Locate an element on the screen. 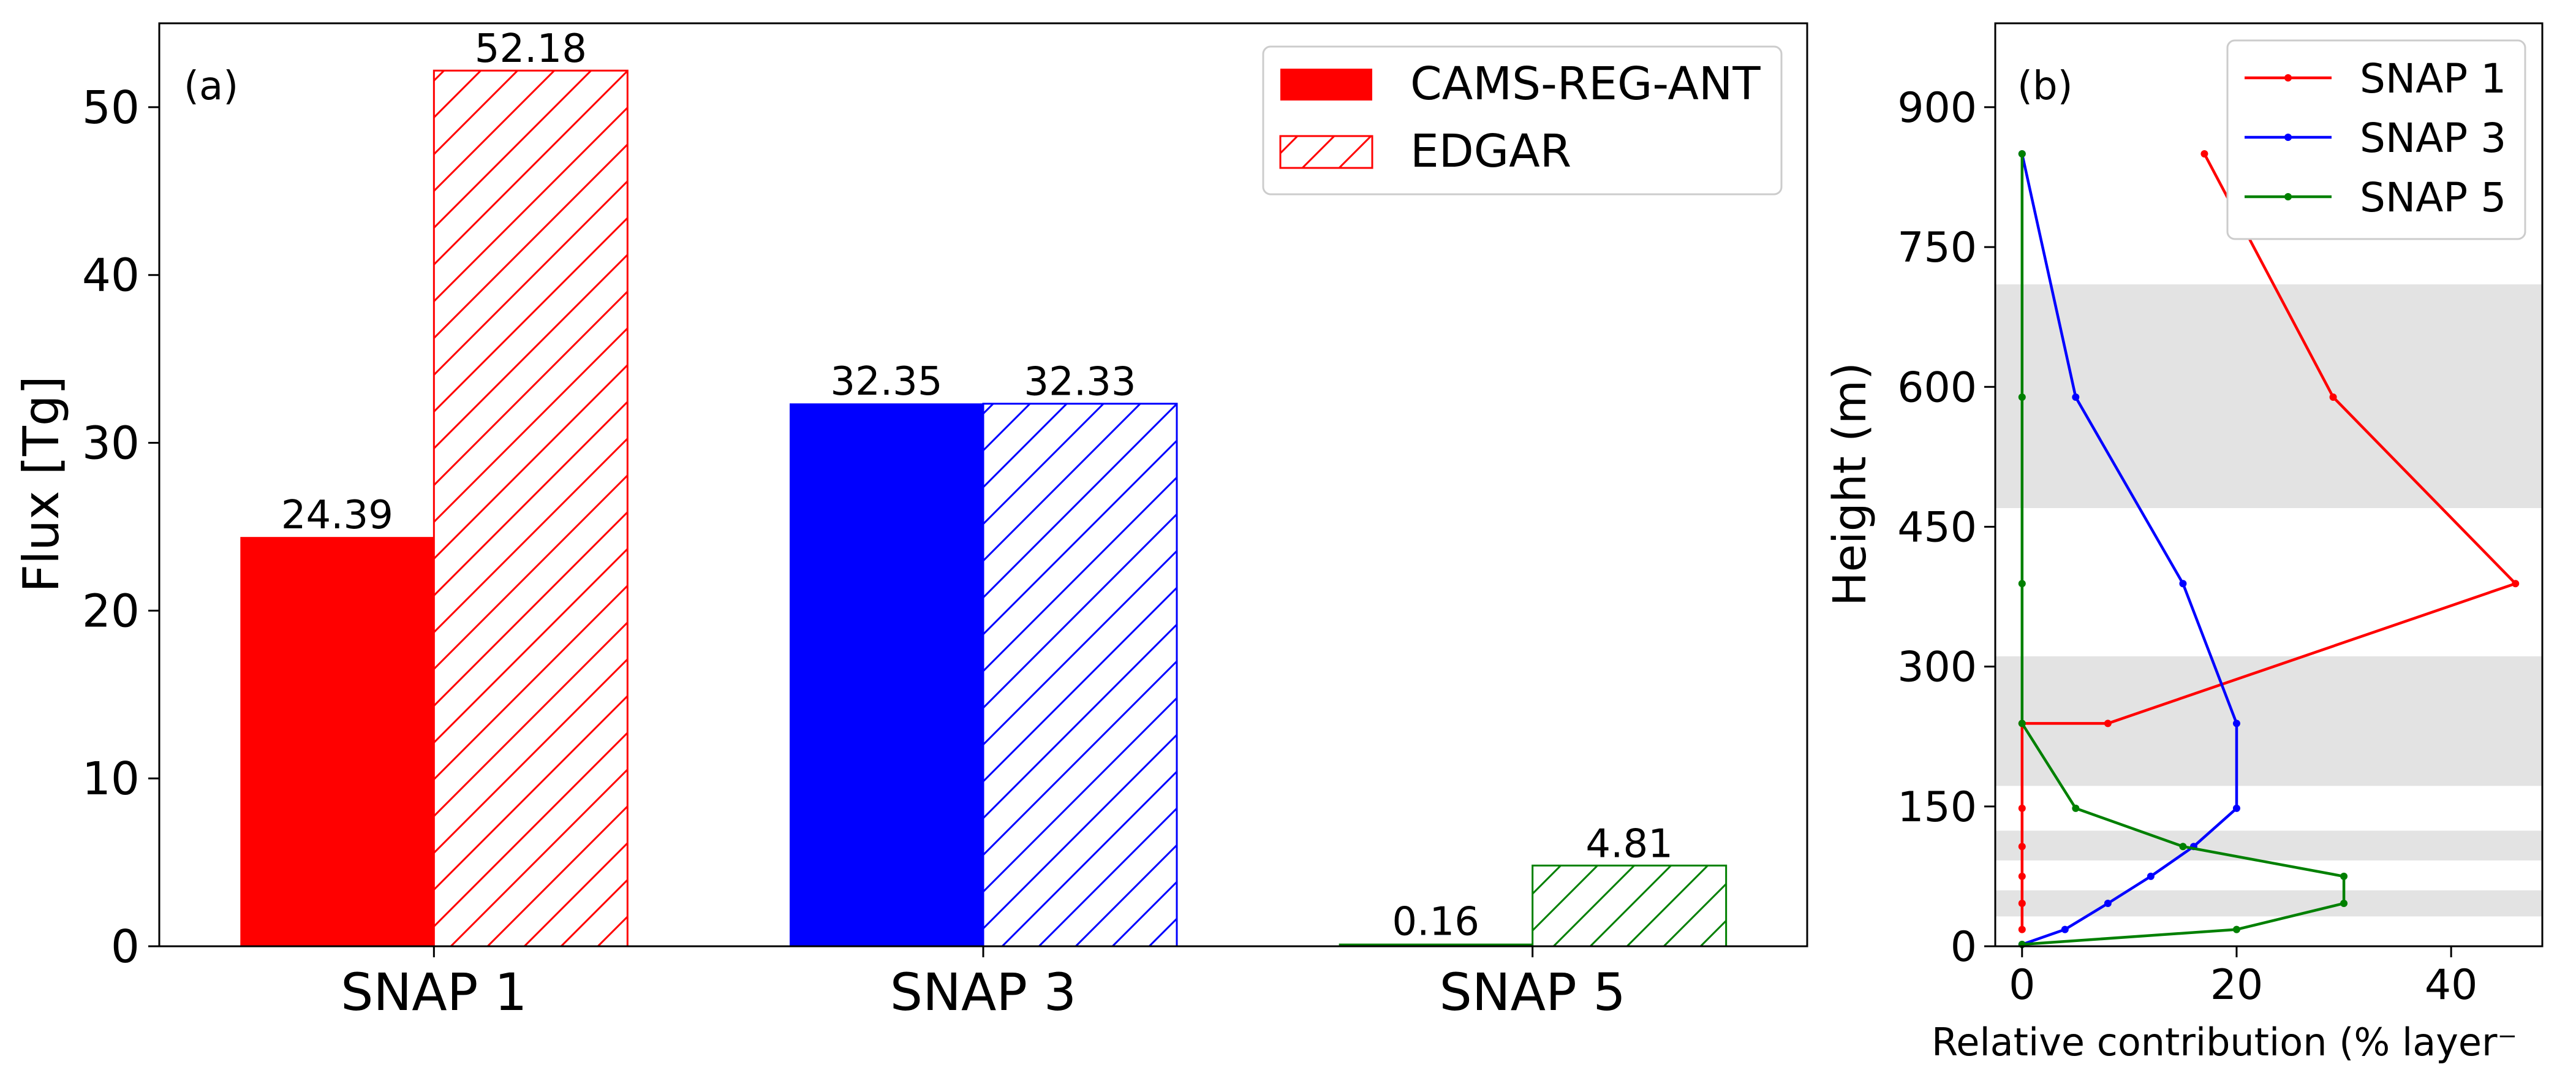 The width and height of the screenshot is (2576, 1086). y-axis-label: Height (m) is located at coordinates (1850, 484).